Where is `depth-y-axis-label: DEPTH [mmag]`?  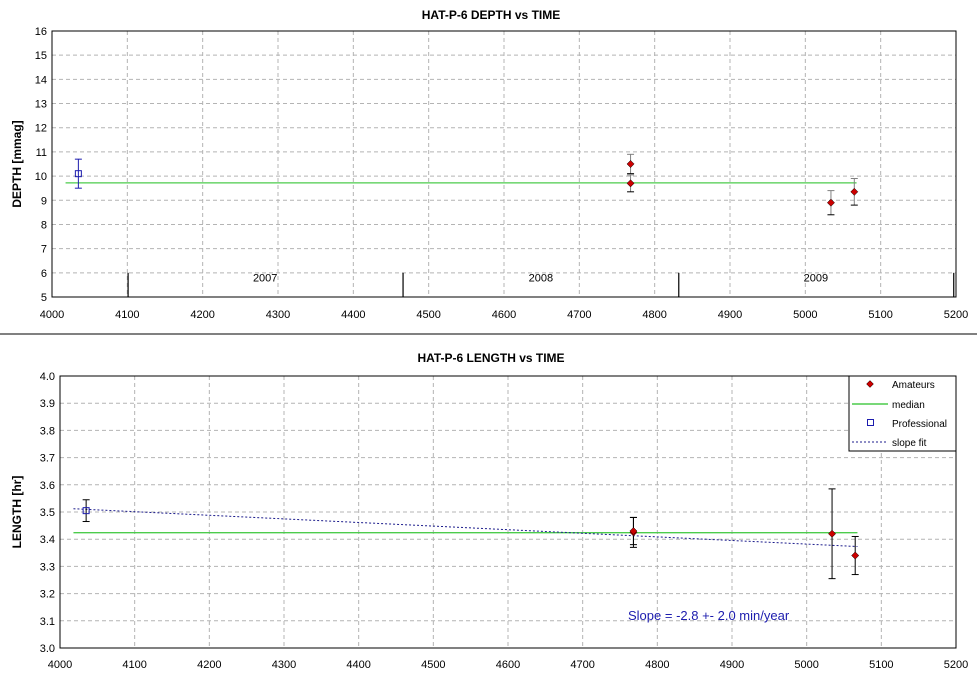
depth-y-axis-label: DEPTH [mmag] is located at coordinates (17, 163).